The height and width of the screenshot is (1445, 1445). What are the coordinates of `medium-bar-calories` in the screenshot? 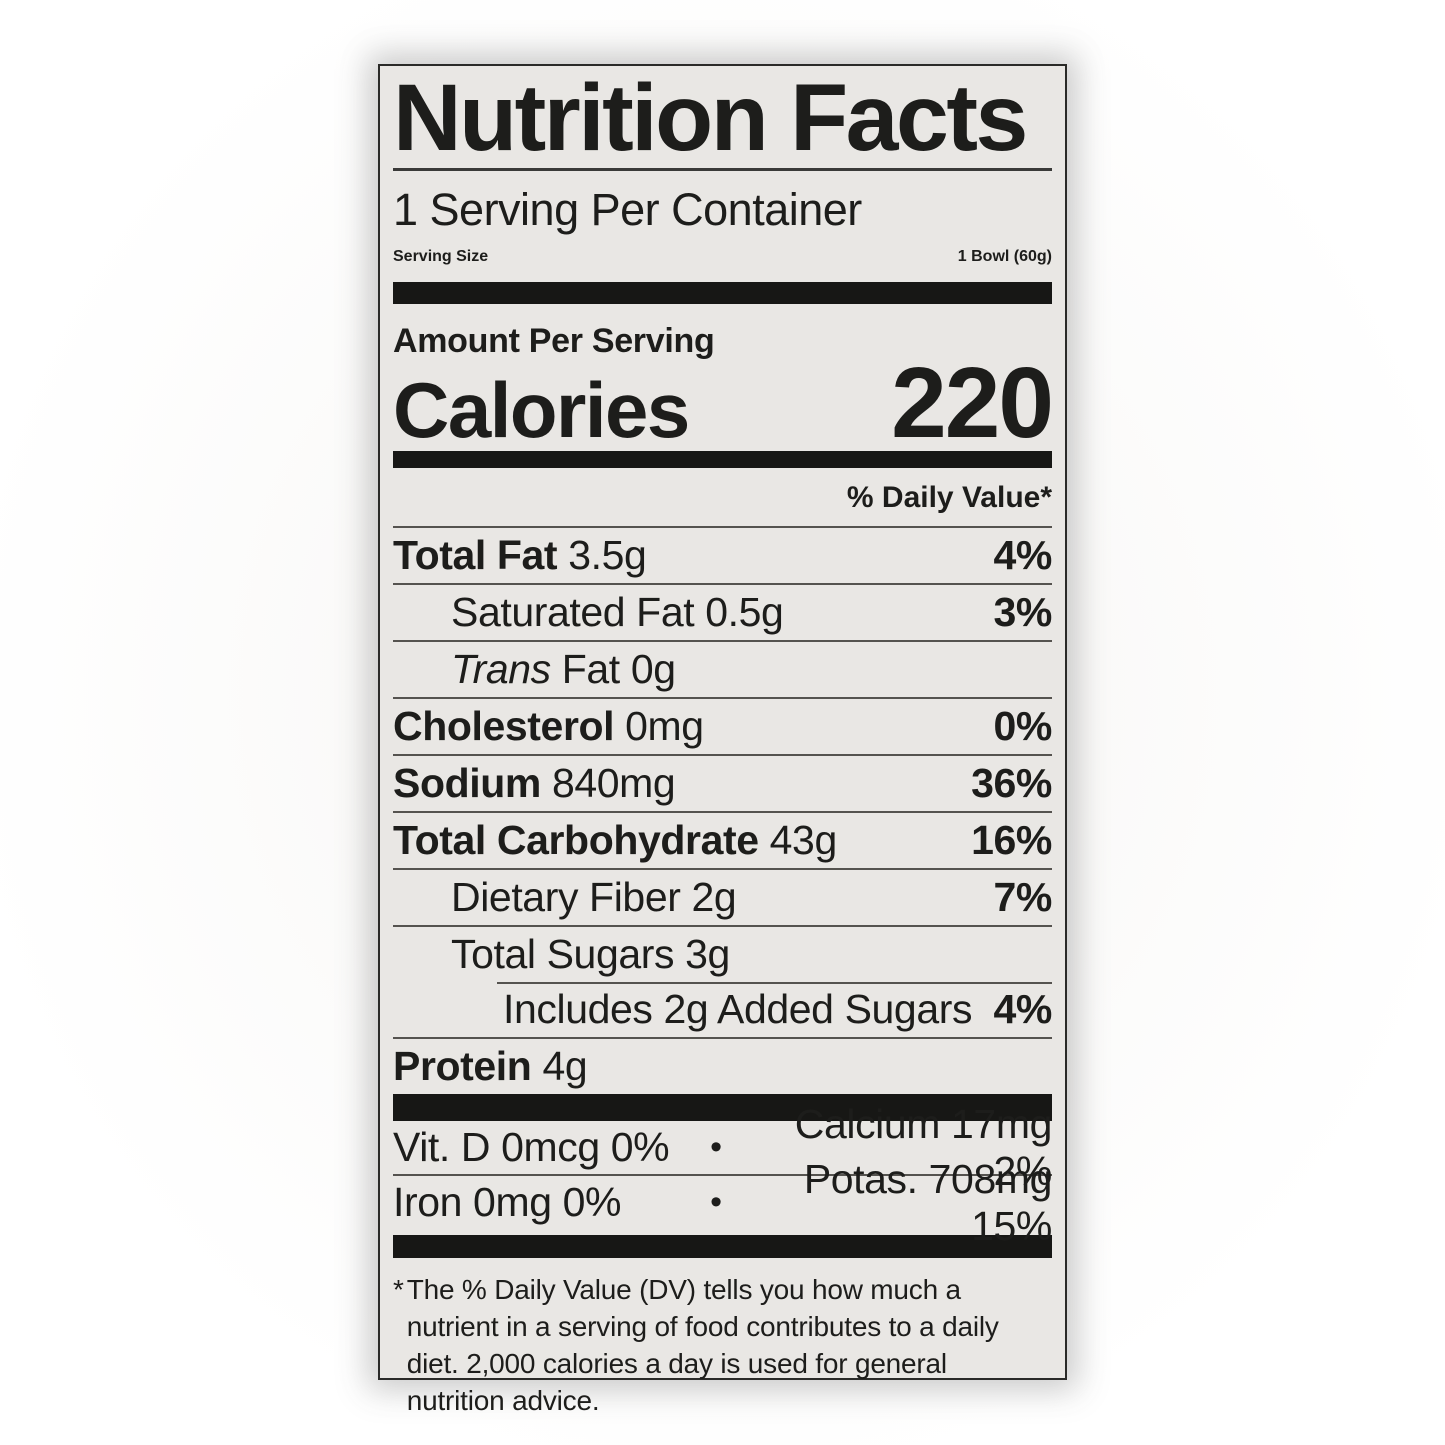 It's located at (722, 460).